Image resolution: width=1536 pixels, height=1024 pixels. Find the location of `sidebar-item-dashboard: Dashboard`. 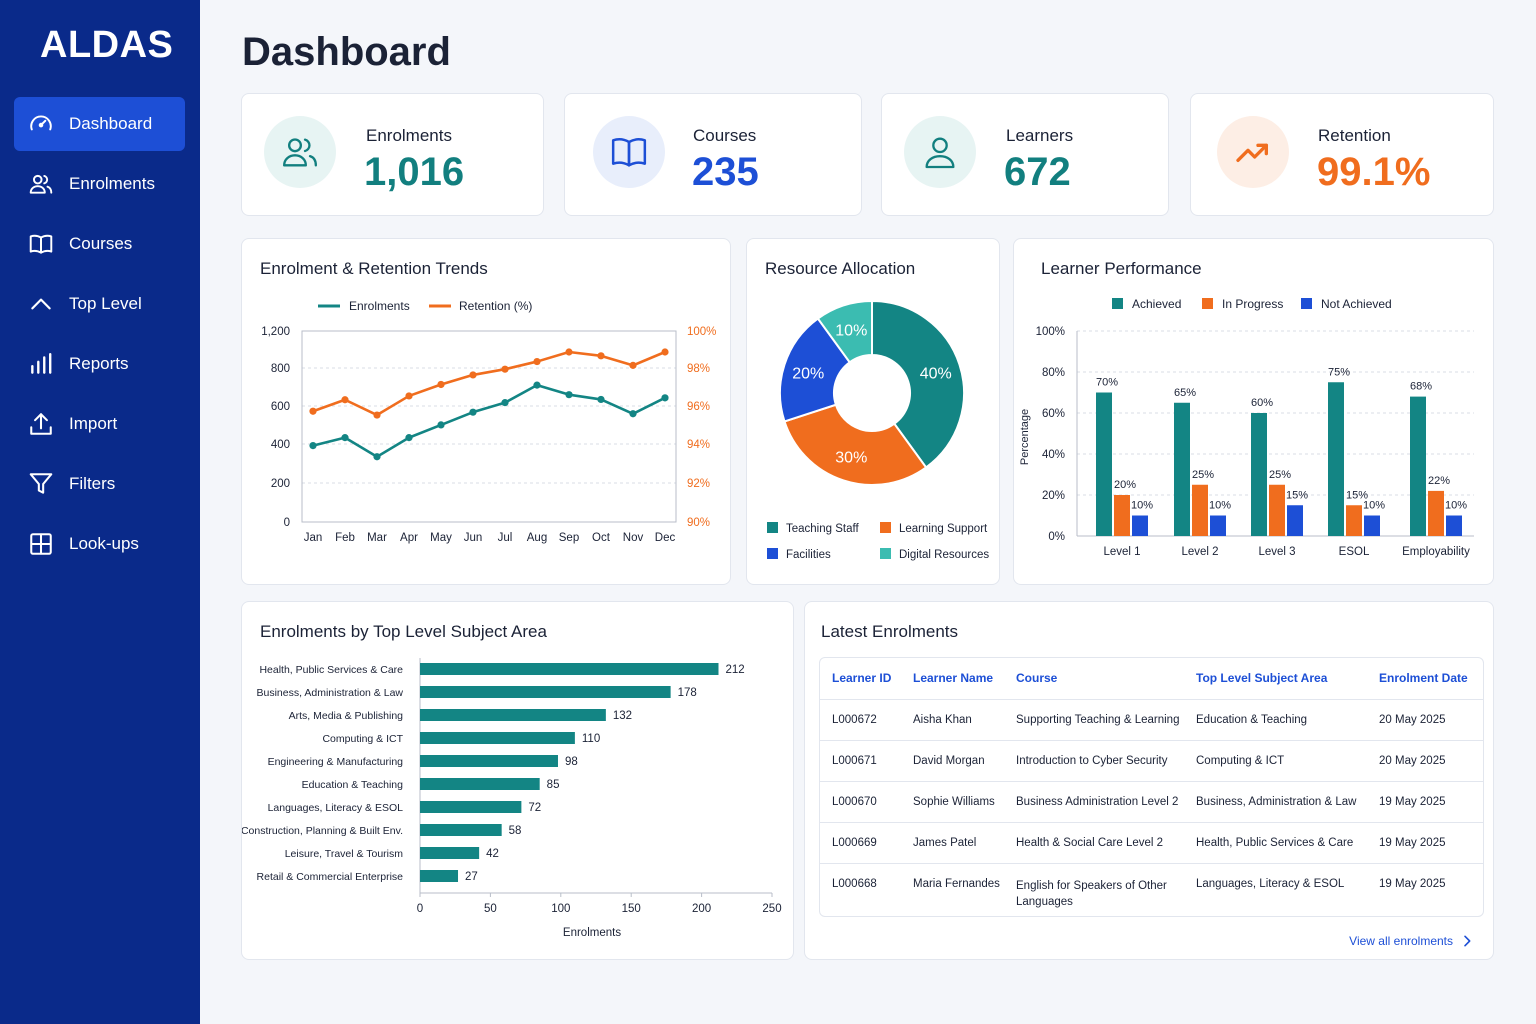

sidebar-item-dashboard: Dashboard is located at coordinates (99, 124).